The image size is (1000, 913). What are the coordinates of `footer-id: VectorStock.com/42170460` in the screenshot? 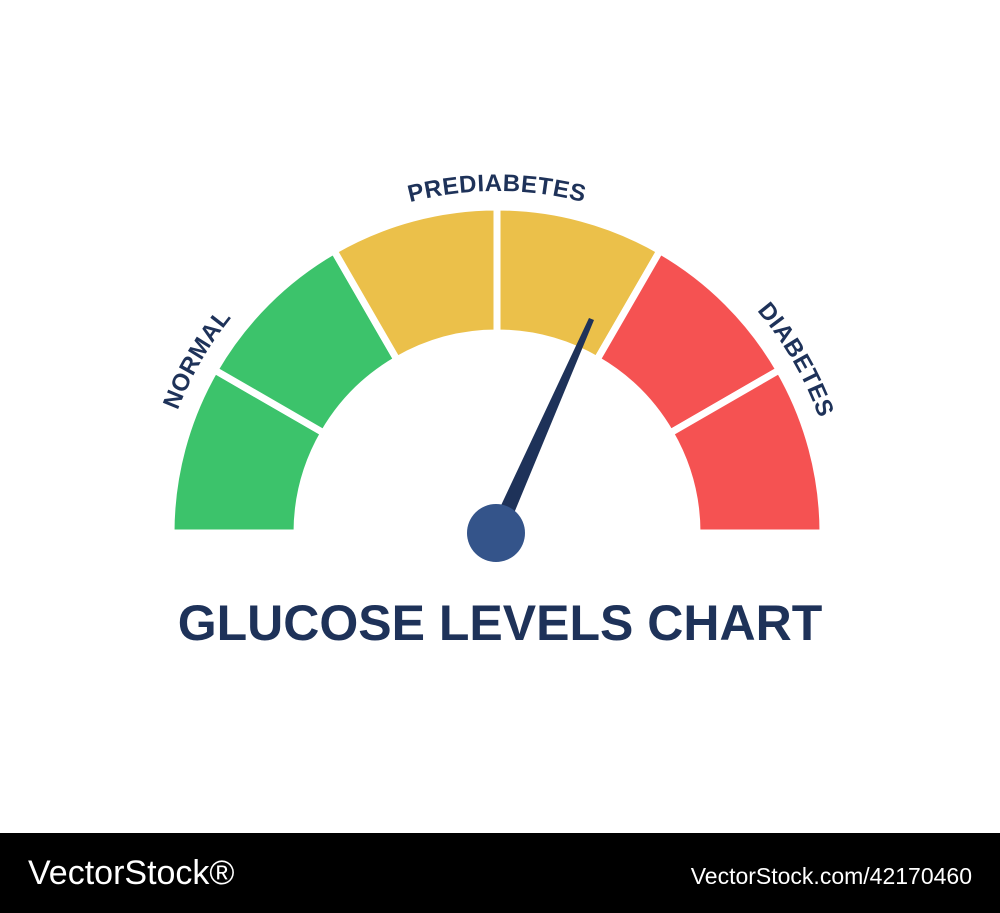 It's located at (831, 876).